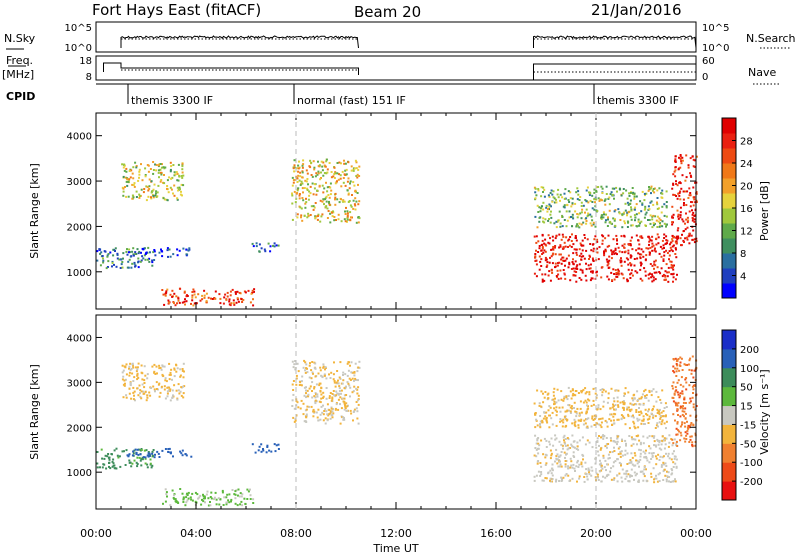  Describe the element at coordinates (79, 137) in the screenshot. I see `y-tick-label: 4000` at that location.